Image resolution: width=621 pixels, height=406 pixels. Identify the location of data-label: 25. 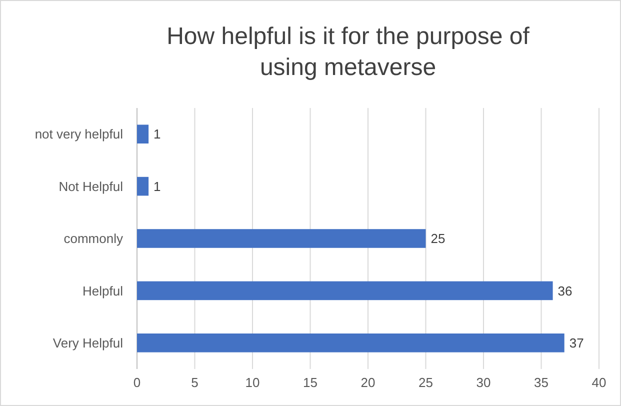
(438, 238).